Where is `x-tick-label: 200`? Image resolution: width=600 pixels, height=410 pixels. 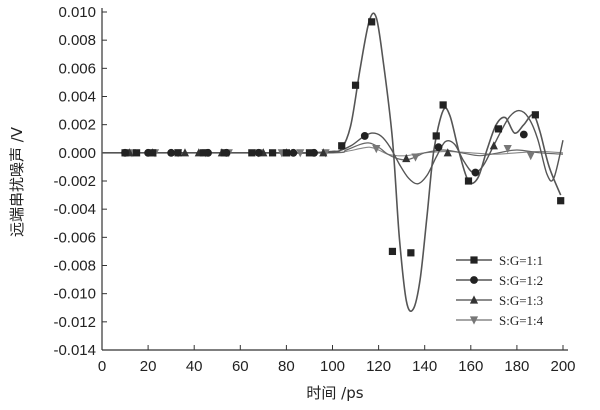 x-tick-label: 200 is located at coordinates (562, 366).